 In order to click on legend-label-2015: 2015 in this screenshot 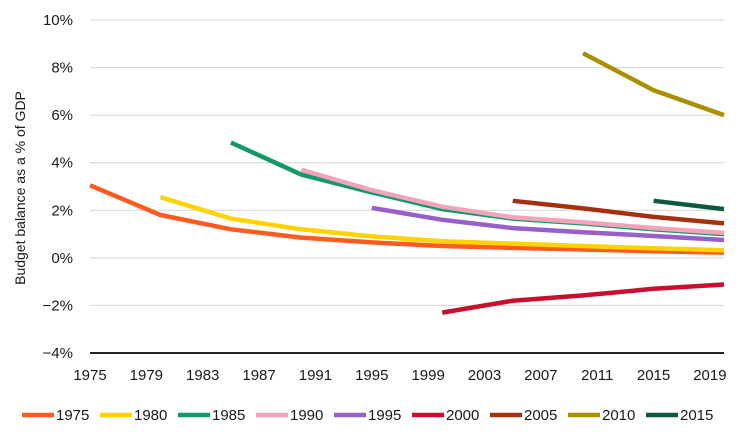, I will do `click(696, 415)`.